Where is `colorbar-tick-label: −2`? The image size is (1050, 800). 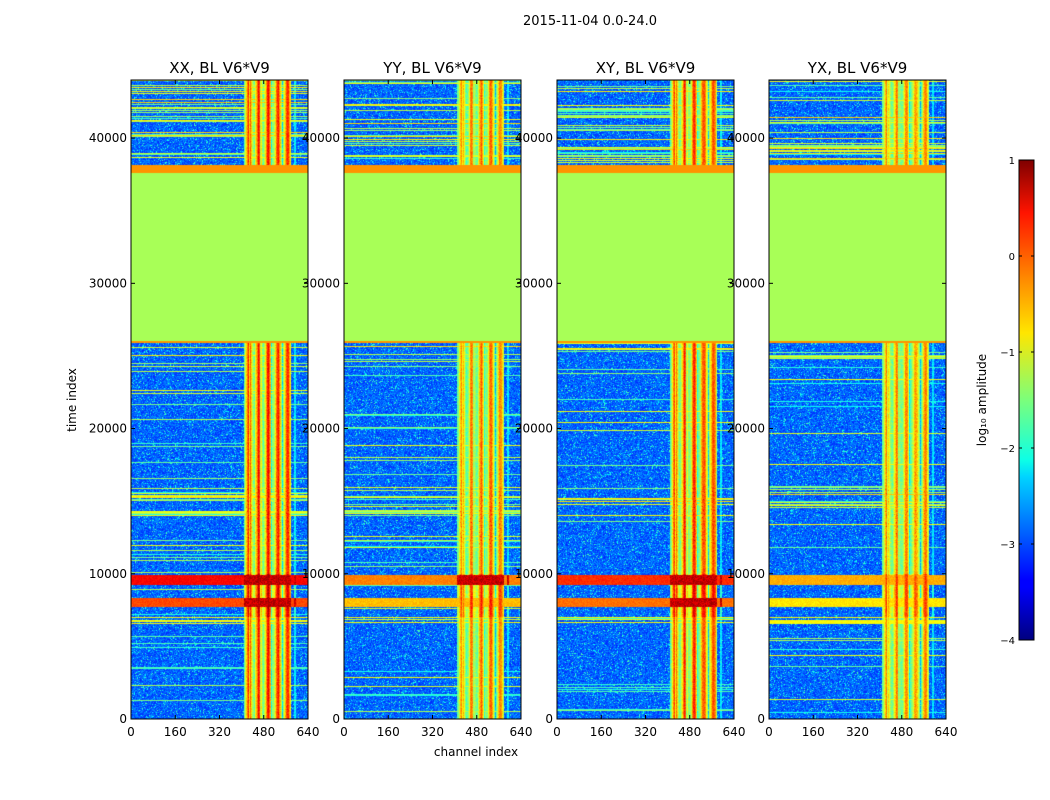
colorbar-tick-label: −2 is located at coordinates (1007, 449).